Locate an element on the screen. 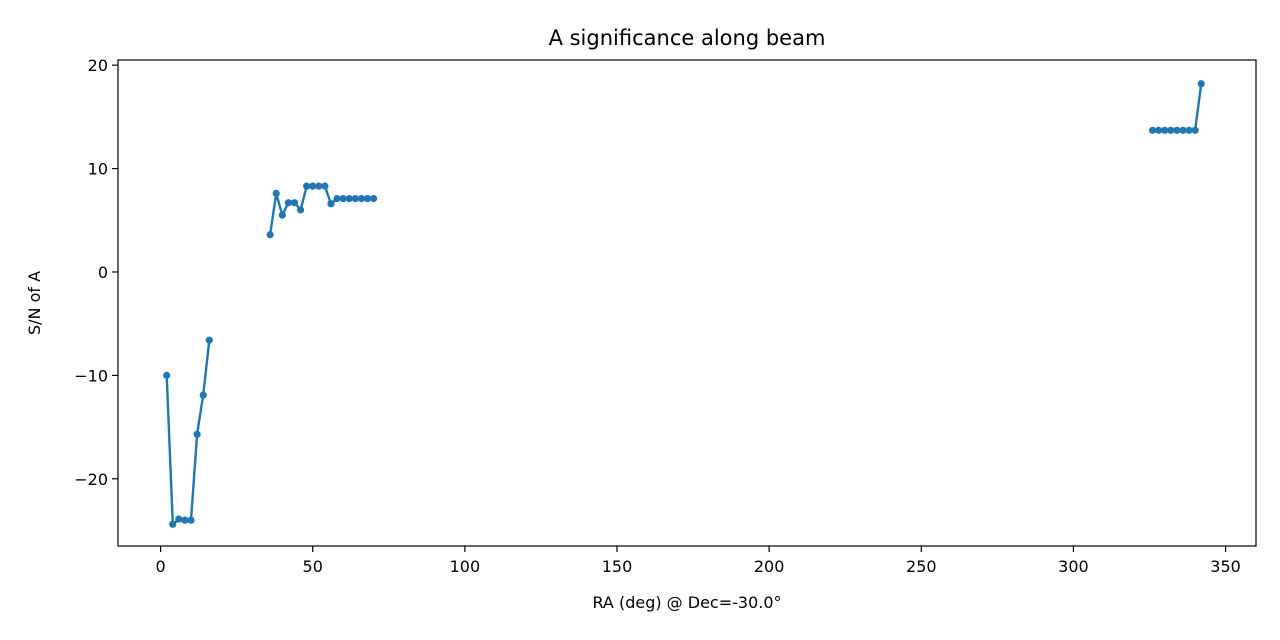 The image size is (1280, 640). x-axis-label: RA (deg) @ Dec=-30.0° is located at coordinates (686, 602).